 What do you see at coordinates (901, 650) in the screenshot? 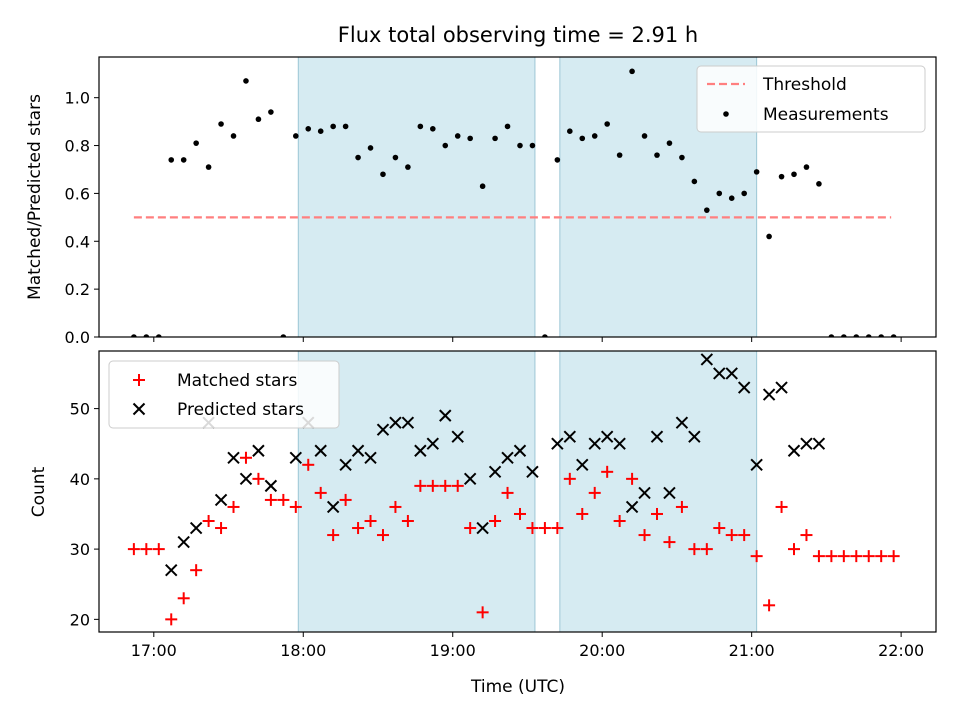
I see `x-tick-label: 22:00` at bounding box center [901, 650].